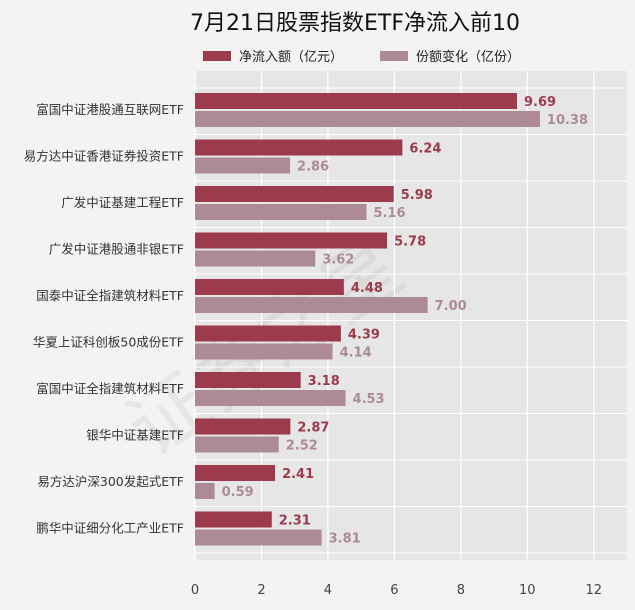 This screenshot has width=635, height=610. Describe the element at coordinates (394, 590) in the screenshot. I see `x-tick-label: 6` at that location.